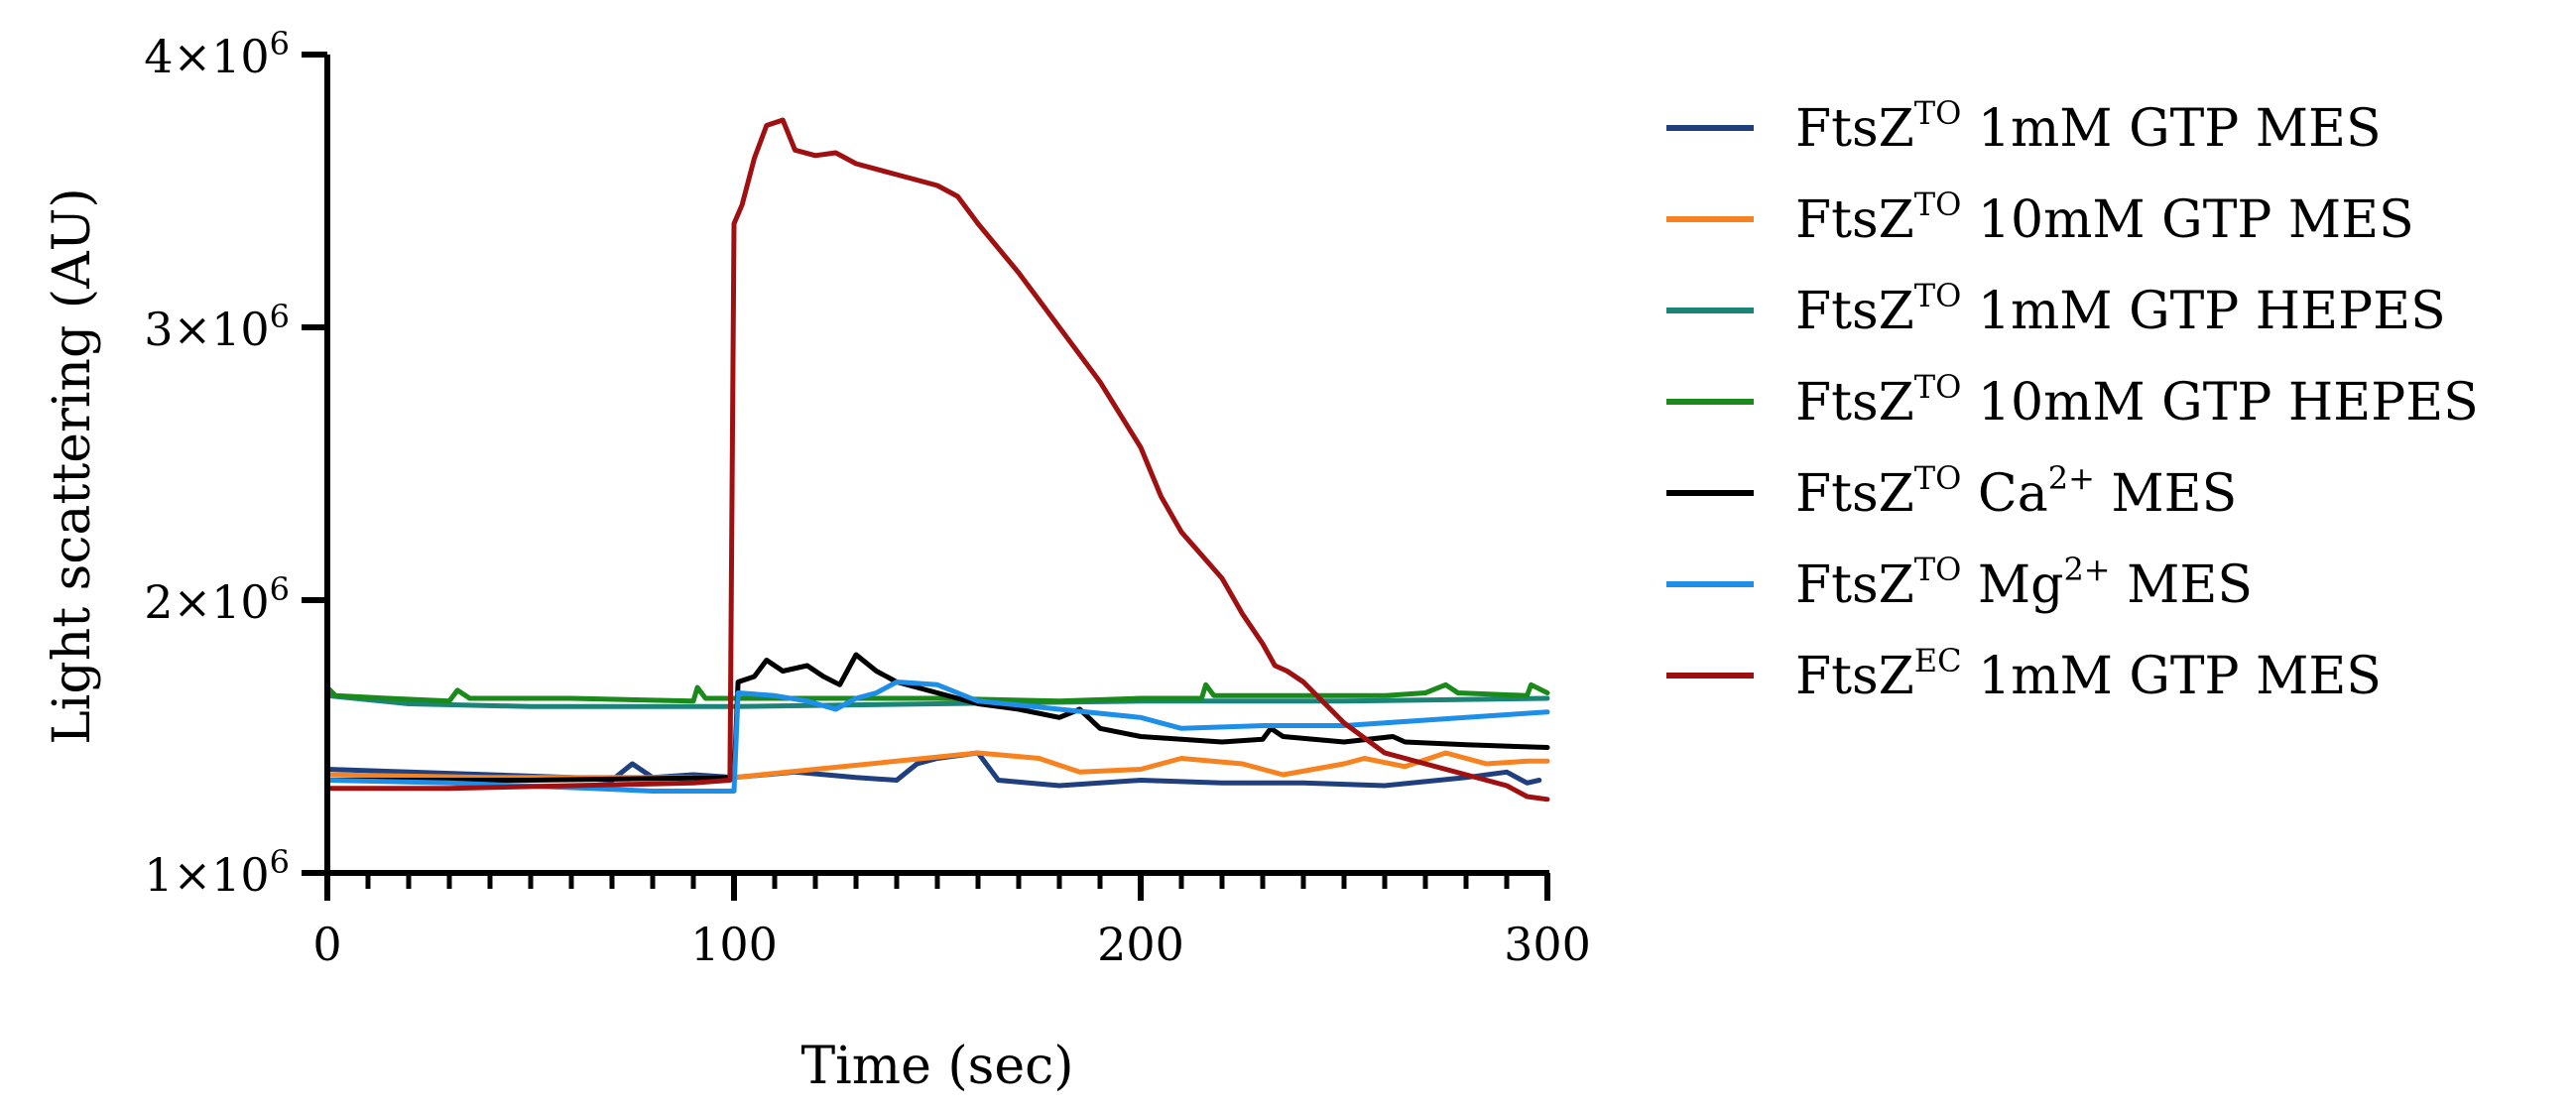 This screenshot has width=2576, height=1111. What do you see at coordinates (217, 327) in the screenshot?
I see `y-tick-label: 3×10⁶` at bounding box center [217, 327].